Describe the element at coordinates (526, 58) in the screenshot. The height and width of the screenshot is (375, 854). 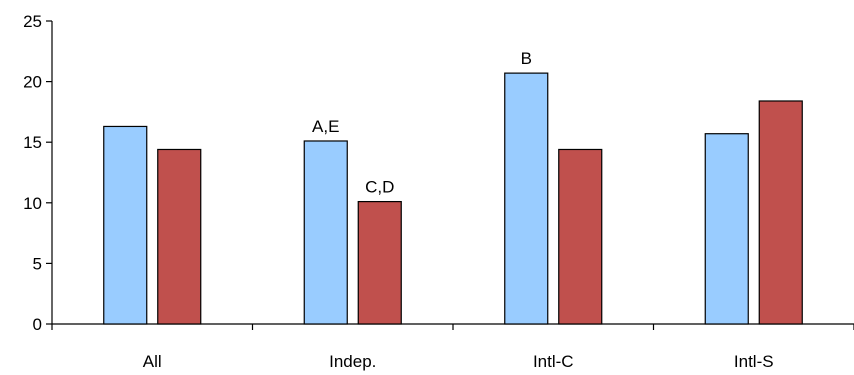
I see `bar-annotation: B` at that location.